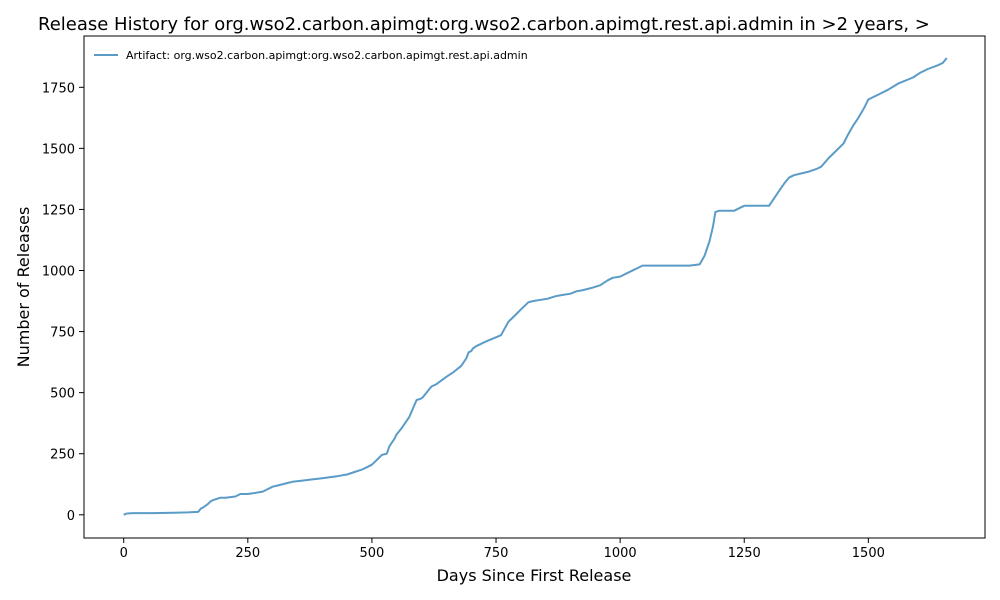 This screenshot has width=1000, height=600. What do you see at coordinates (62, 394) in the screenshot?
I see `y-tick-label: 500` at bounding box center [62, 394].